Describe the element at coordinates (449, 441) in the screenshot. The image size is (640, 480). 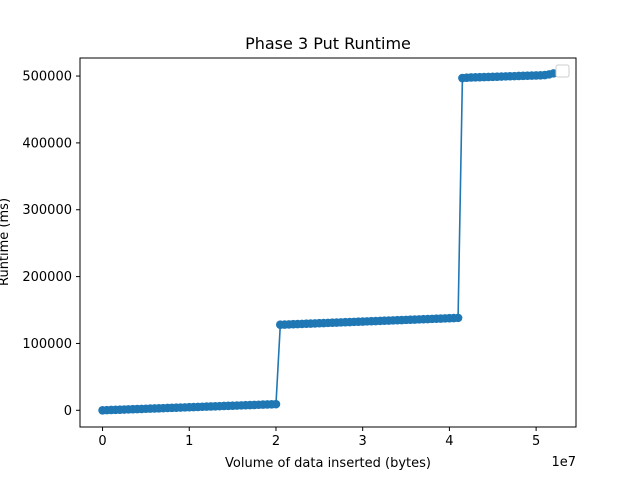
I see `x-tick-label: 4` at that location.